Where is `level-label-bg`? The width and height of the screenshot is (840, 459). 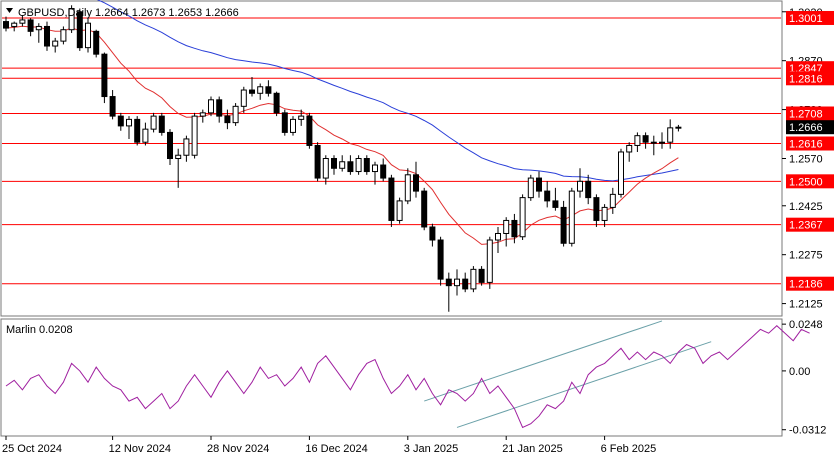
level-label-bg is located at coordinates (810, 283).